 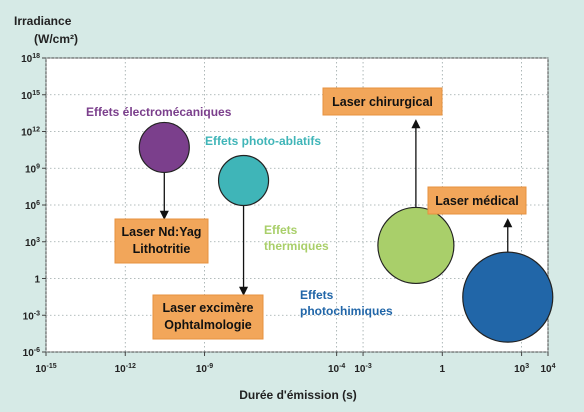 I want to click on annotation-text-2: Laser chirurgical, so click(x=382, y=102).